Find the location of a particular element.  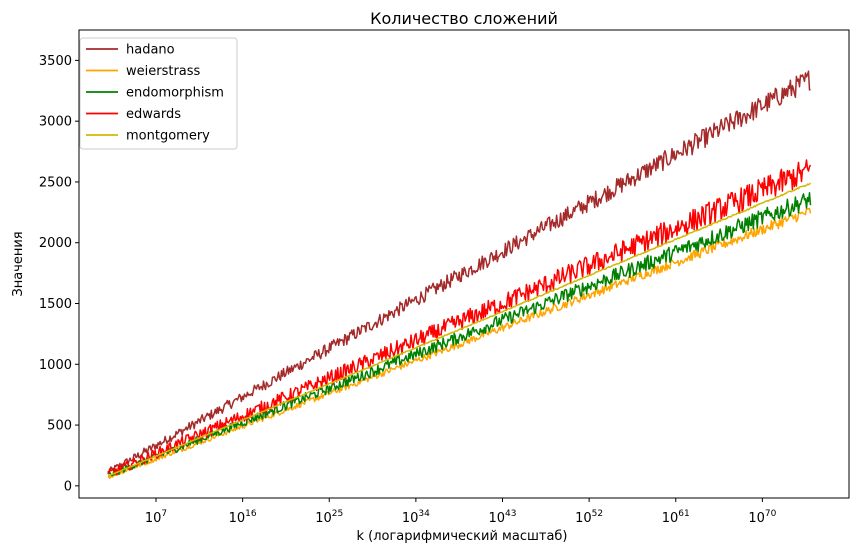

x-tick-label: 1016 is located at coordinates (243, 517).